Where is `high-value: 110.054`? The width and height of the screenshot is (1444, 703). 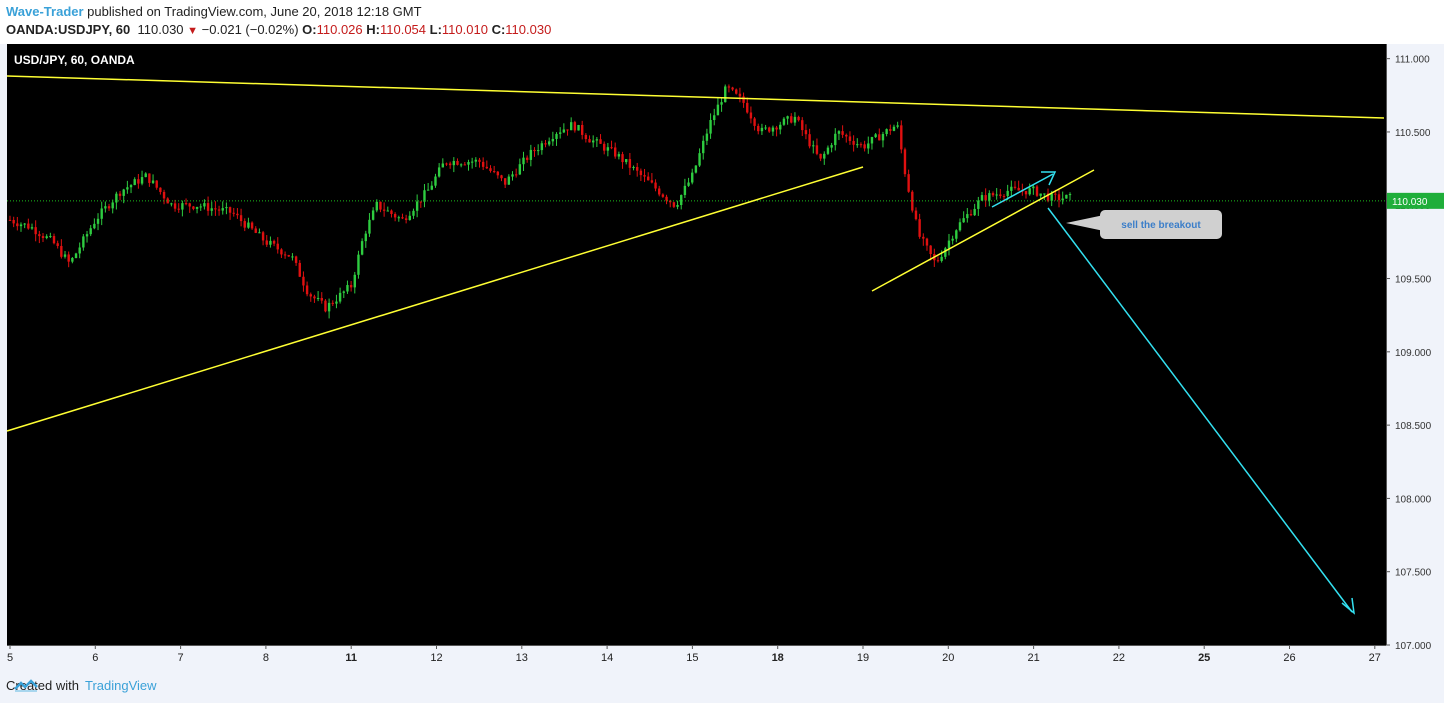 high-value: 110.054 is located at coordinates (403, 29).